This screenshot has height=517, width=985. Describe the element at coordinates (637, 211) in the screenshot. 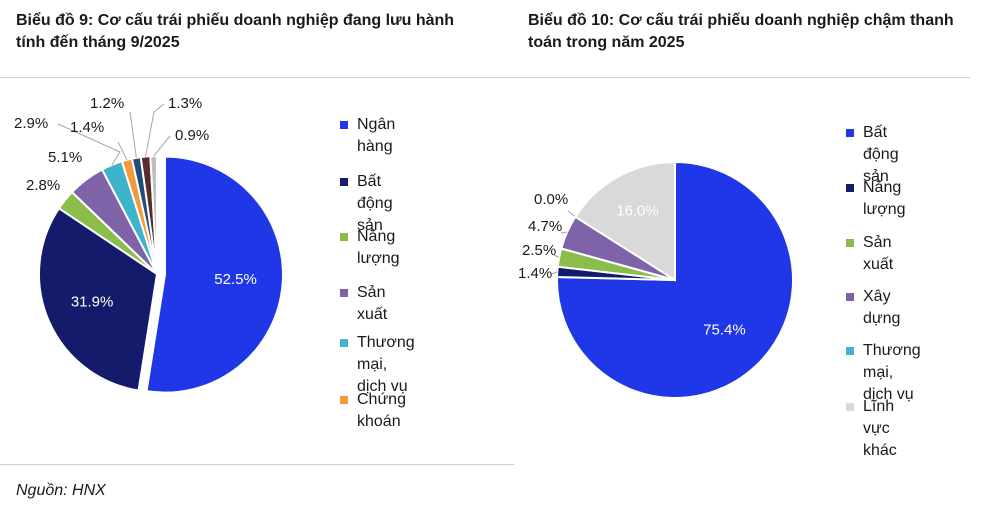

I see `chart-10-label-5: 16.0%` at that location.